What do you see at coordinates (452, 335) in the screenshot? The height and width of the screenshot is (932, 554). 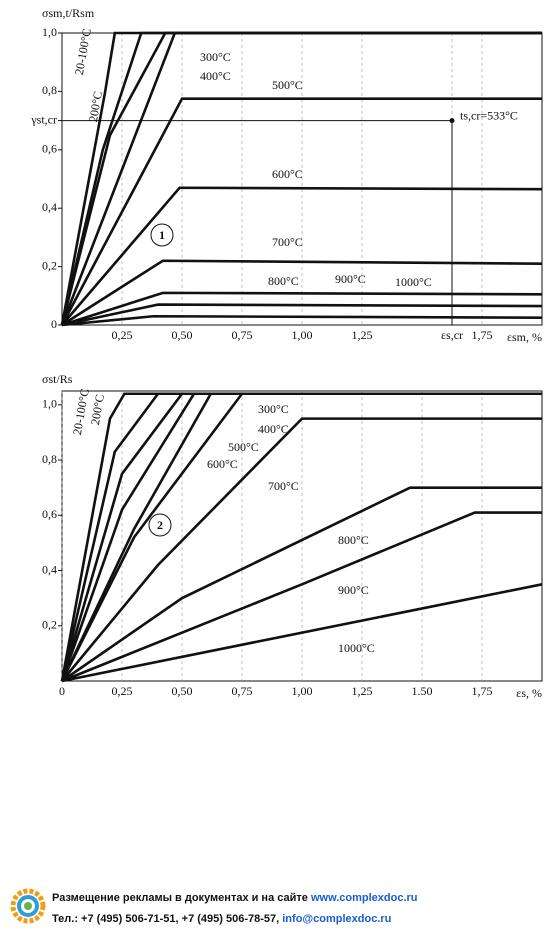 I see `x-tick-label: εs,cr` at bounding box center [452, 335].